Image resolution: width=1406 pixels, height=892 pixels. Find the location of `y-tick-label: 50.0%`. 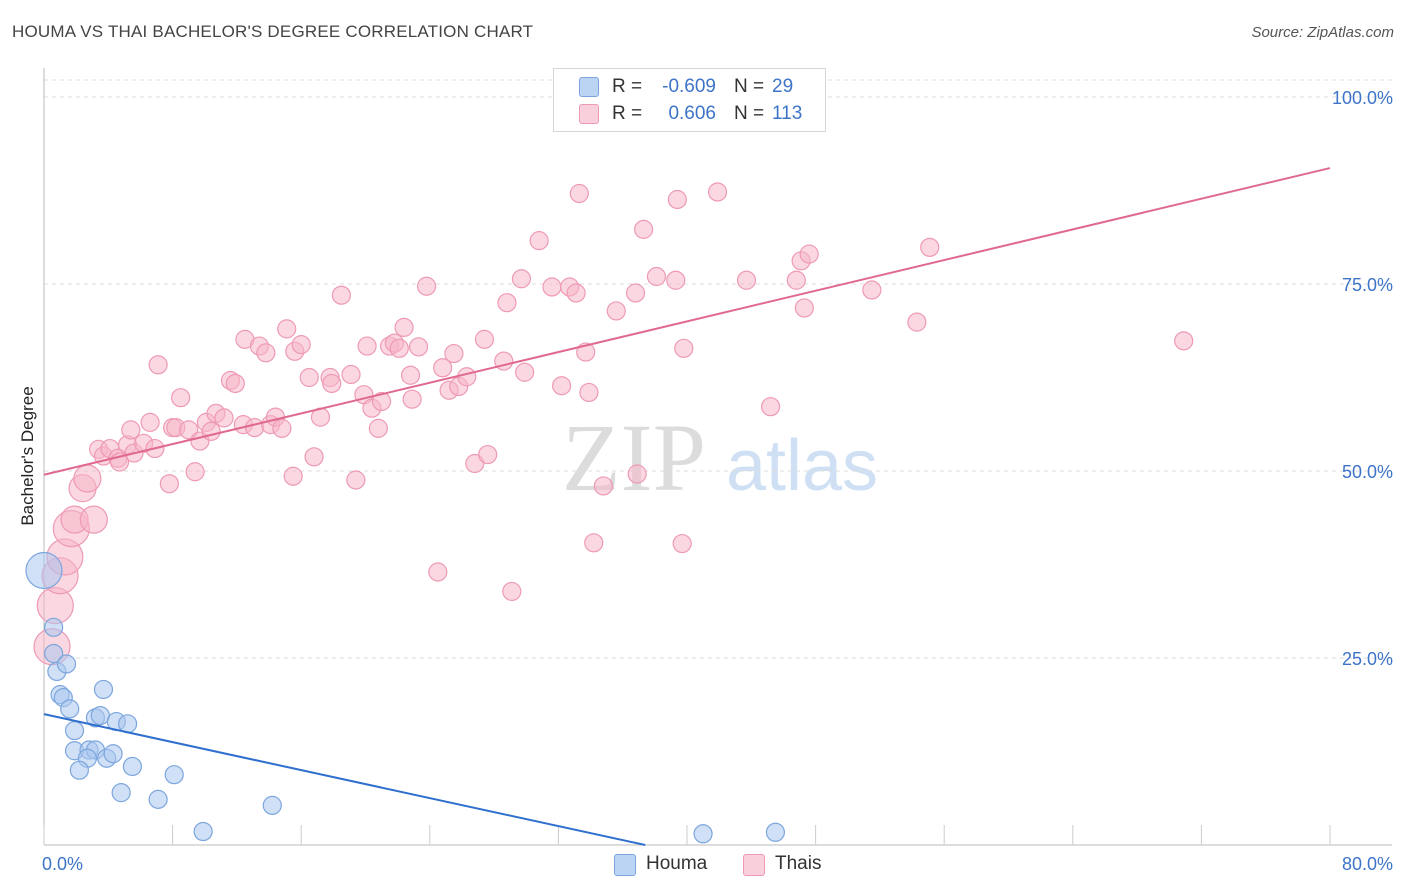

y-tick-label: 50.0% is located at coordinates (1367, 472).